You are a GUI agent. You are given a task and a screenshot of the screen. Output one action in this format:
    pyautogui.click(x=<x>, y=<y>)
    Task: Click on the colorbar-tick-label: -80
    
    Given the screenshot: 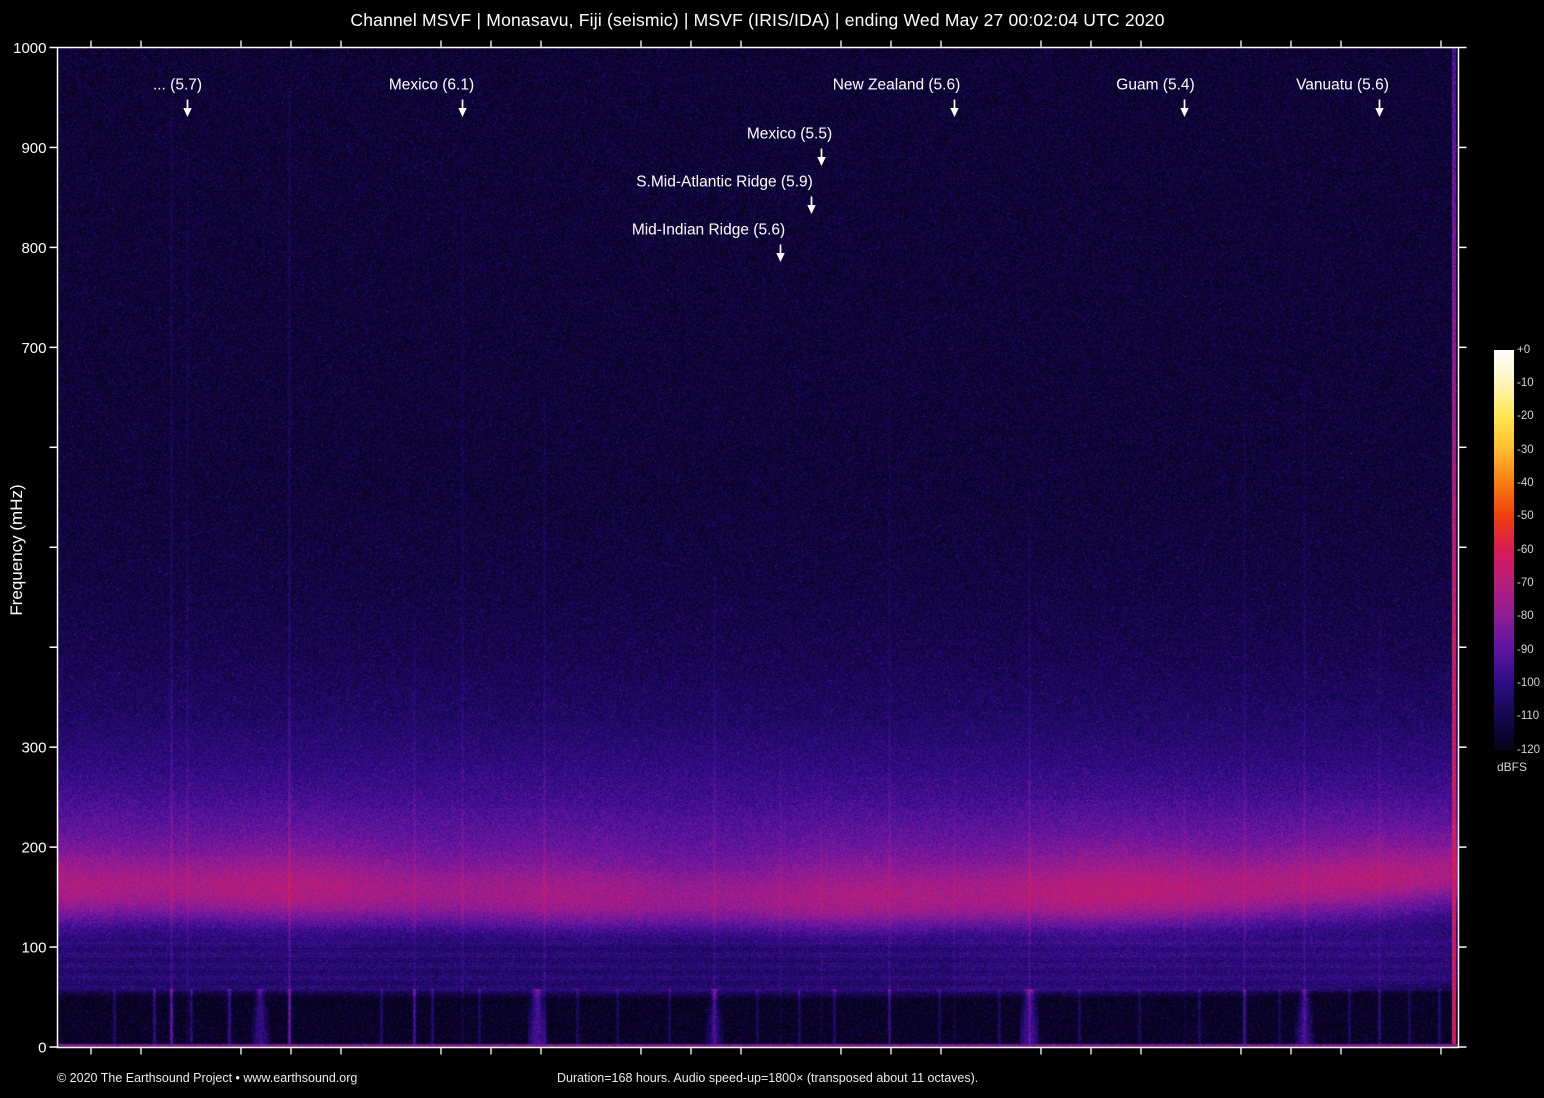 What is the action you would take?
    pyautogui.click(x=1525, y=616)
    